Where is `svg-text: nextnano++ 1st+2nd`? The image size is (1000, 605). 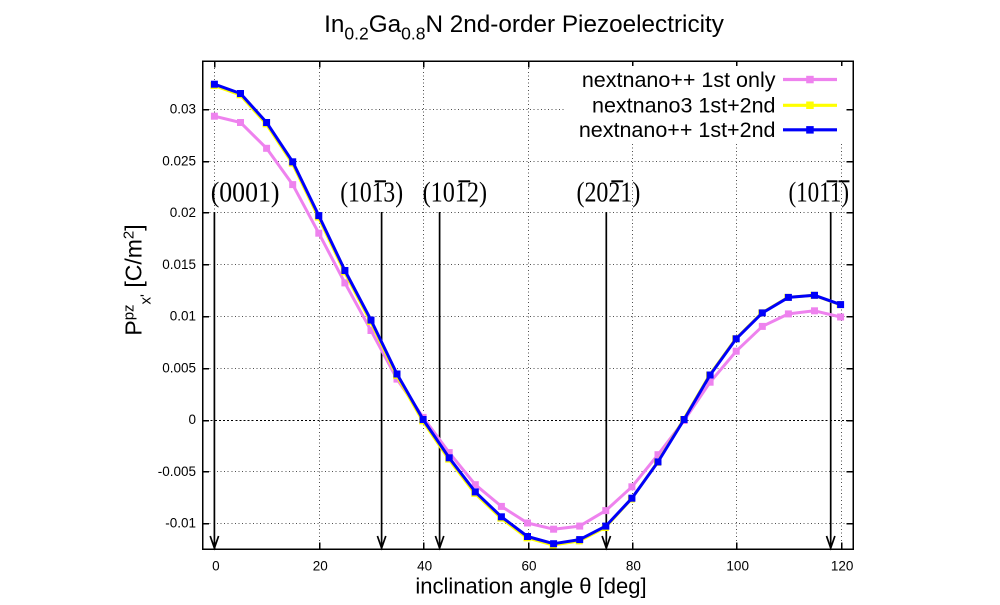
svg-text: nextnano++ 1st+2nd is located at coordinates (677, 130).